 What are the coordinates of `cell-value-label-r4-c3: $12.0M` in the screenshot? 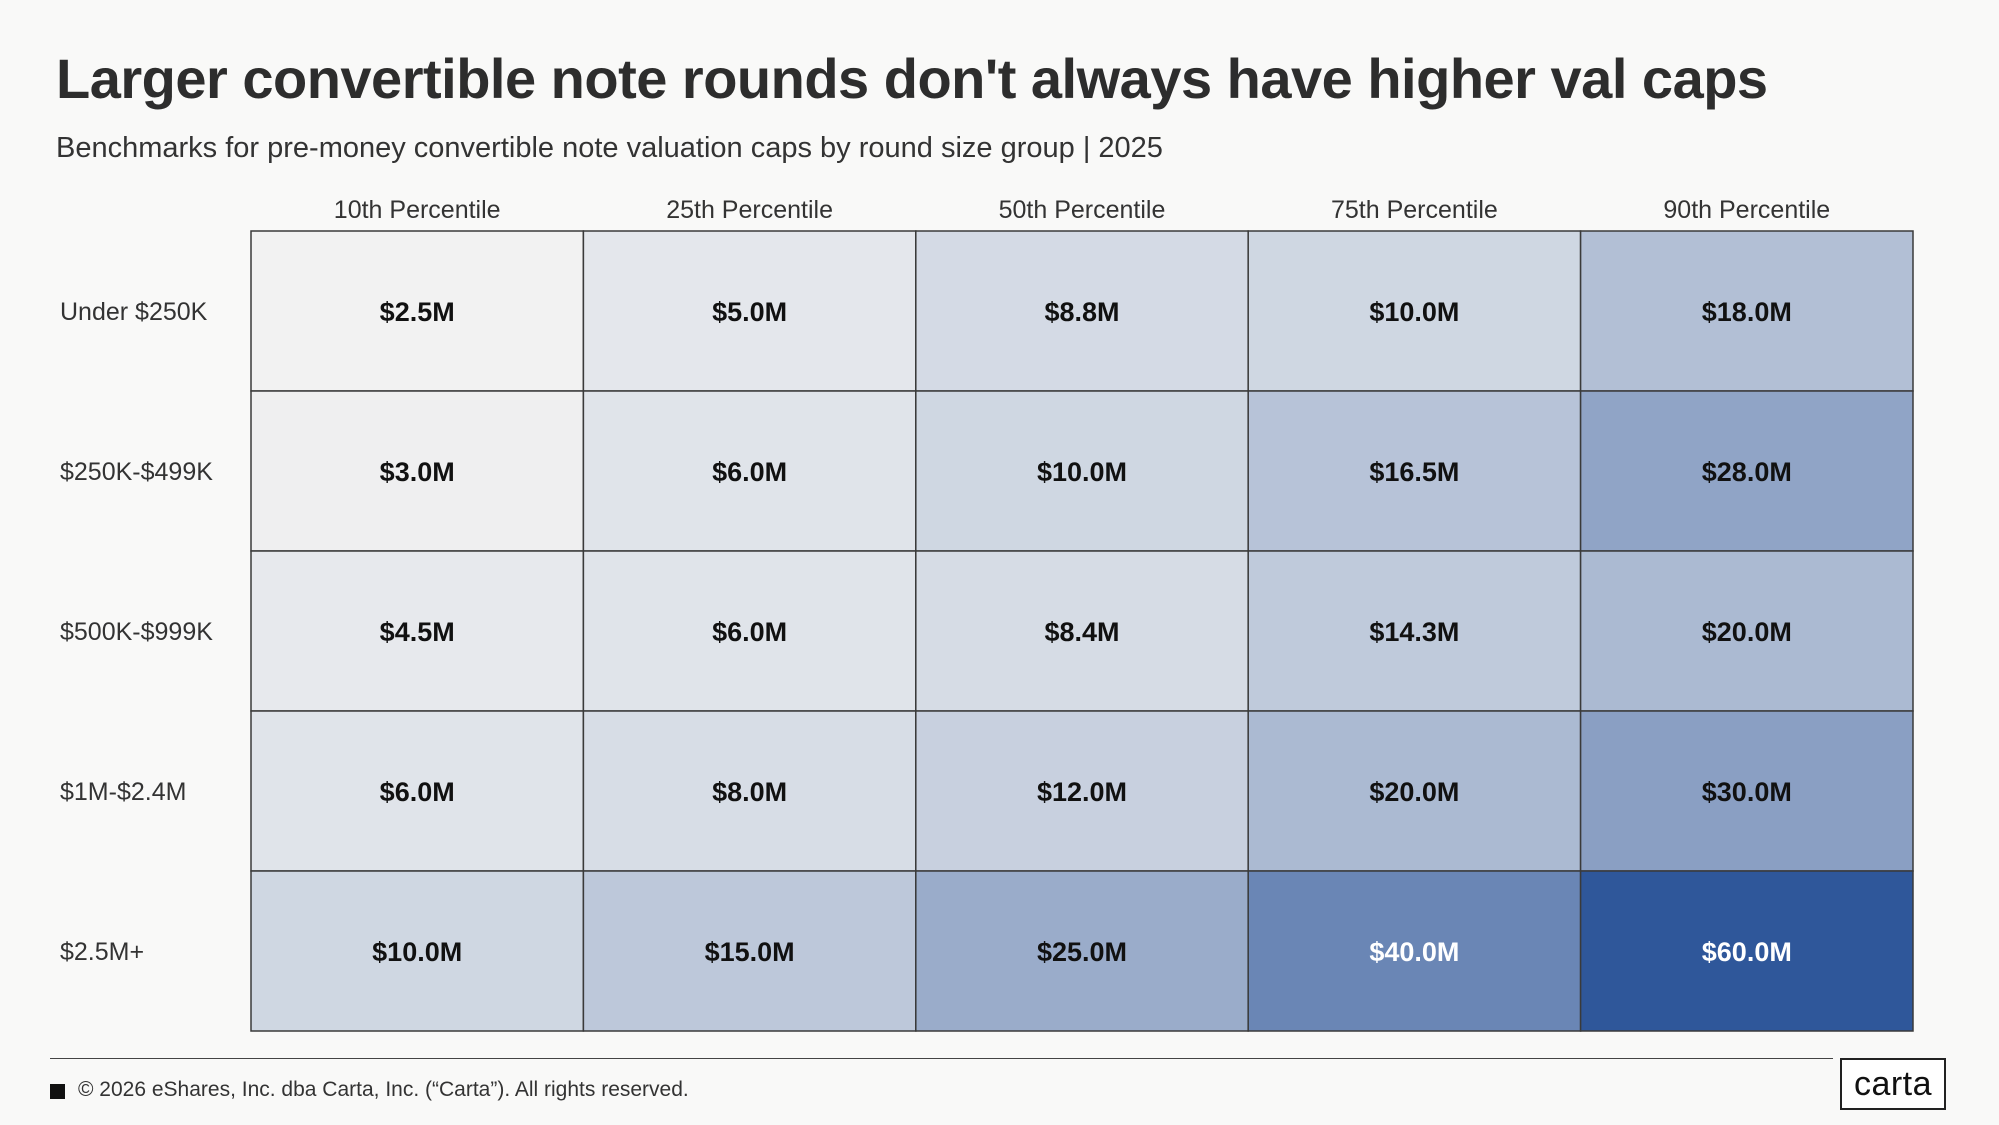 It's located at (1082, 792).